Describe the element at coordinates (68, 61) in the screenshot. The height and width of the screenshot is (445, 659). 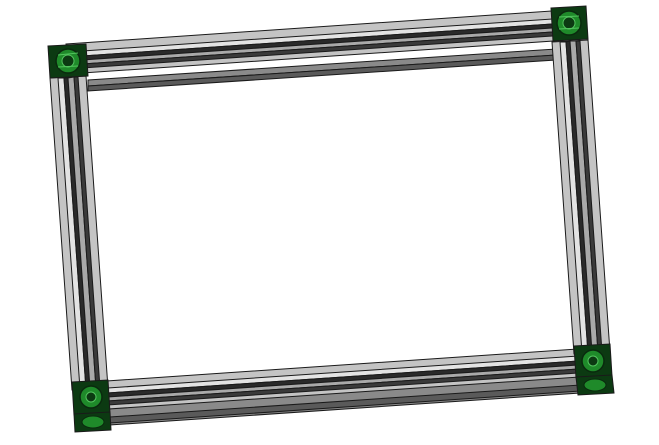
I see `corner-bracket-top-left` at that location.